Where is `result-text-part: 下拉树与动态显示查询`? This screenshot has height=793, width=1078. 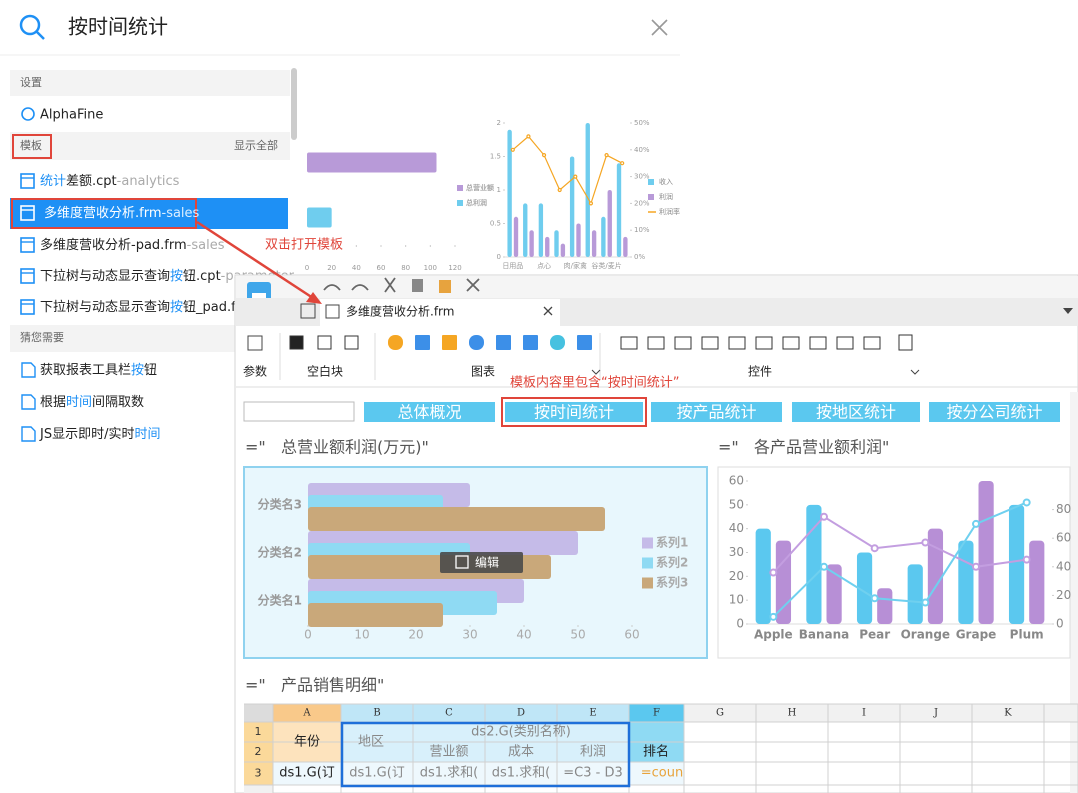 result-text-part: 下拉树与动态显示查询 is located at coordinates (105, 276).